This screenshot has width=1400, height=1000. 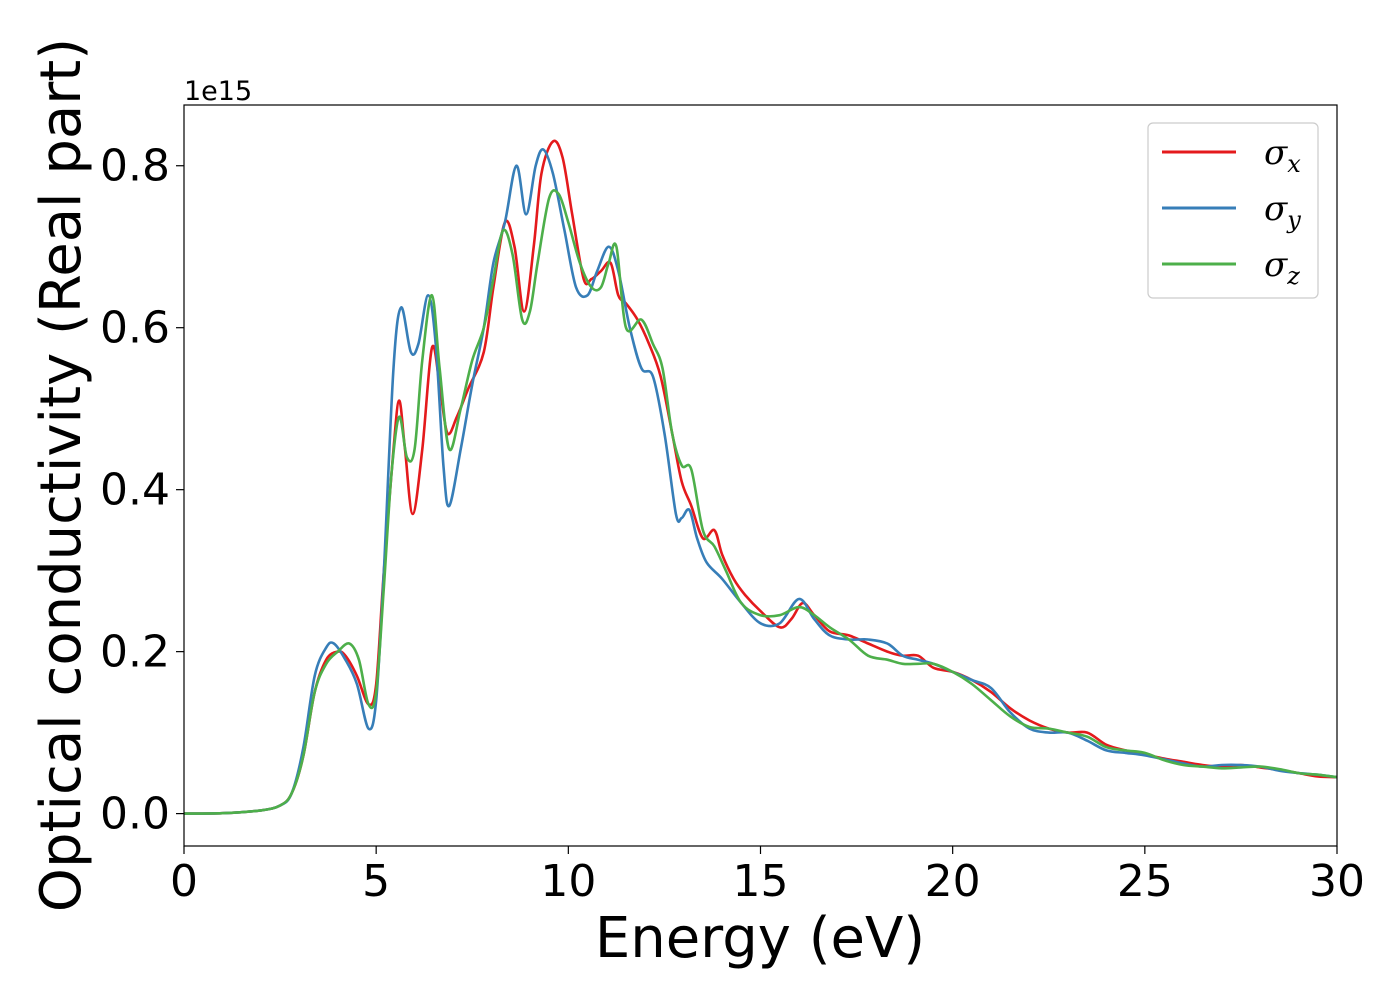 I want to click on legend-subscript: z, so click(x=1293, y=276).